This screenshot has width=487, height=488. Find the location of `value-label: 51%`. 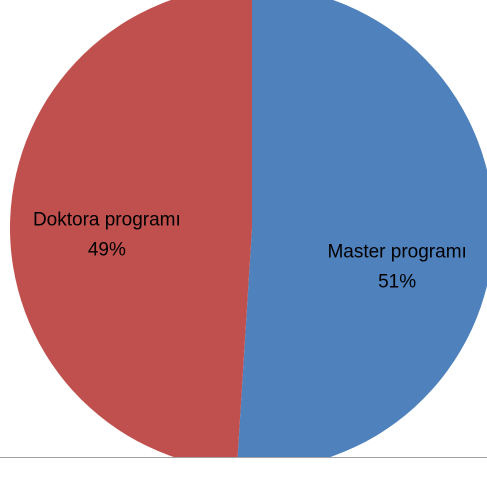

value-label: 51% is located at coordinates (397, 282).